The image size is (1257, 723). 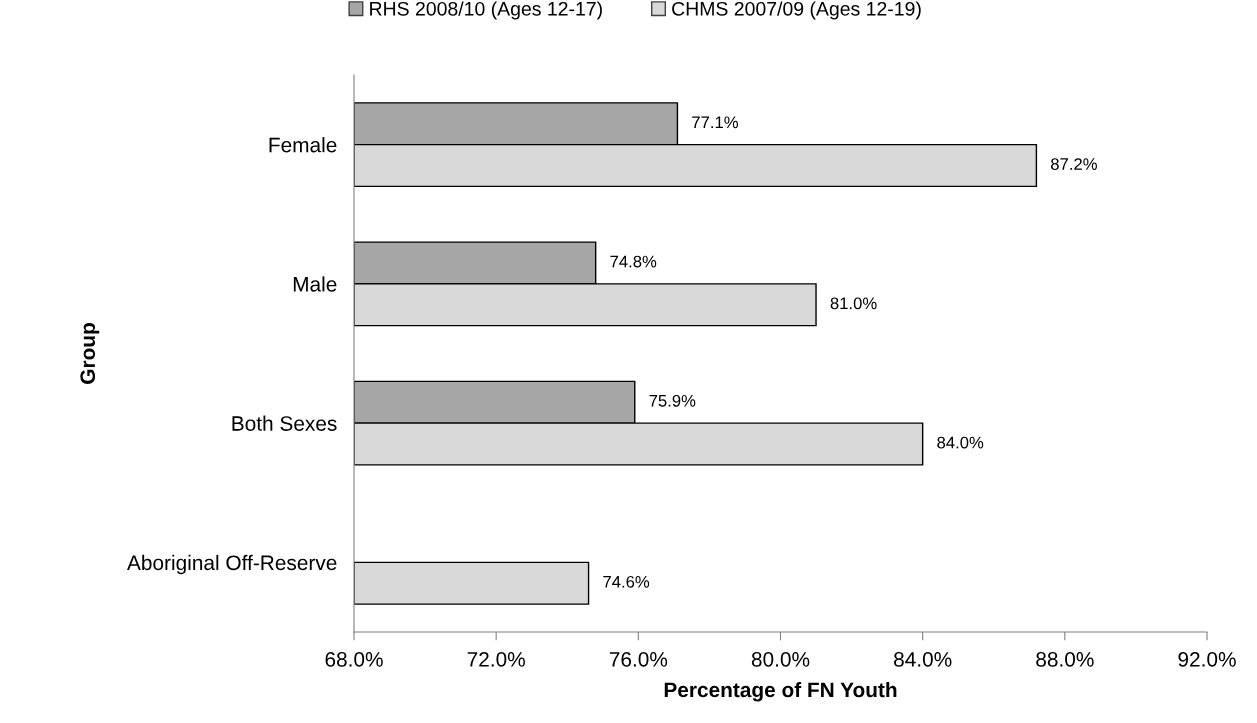 I want to click on x-tick-label: 84.0%, so click(x=923, y=659).